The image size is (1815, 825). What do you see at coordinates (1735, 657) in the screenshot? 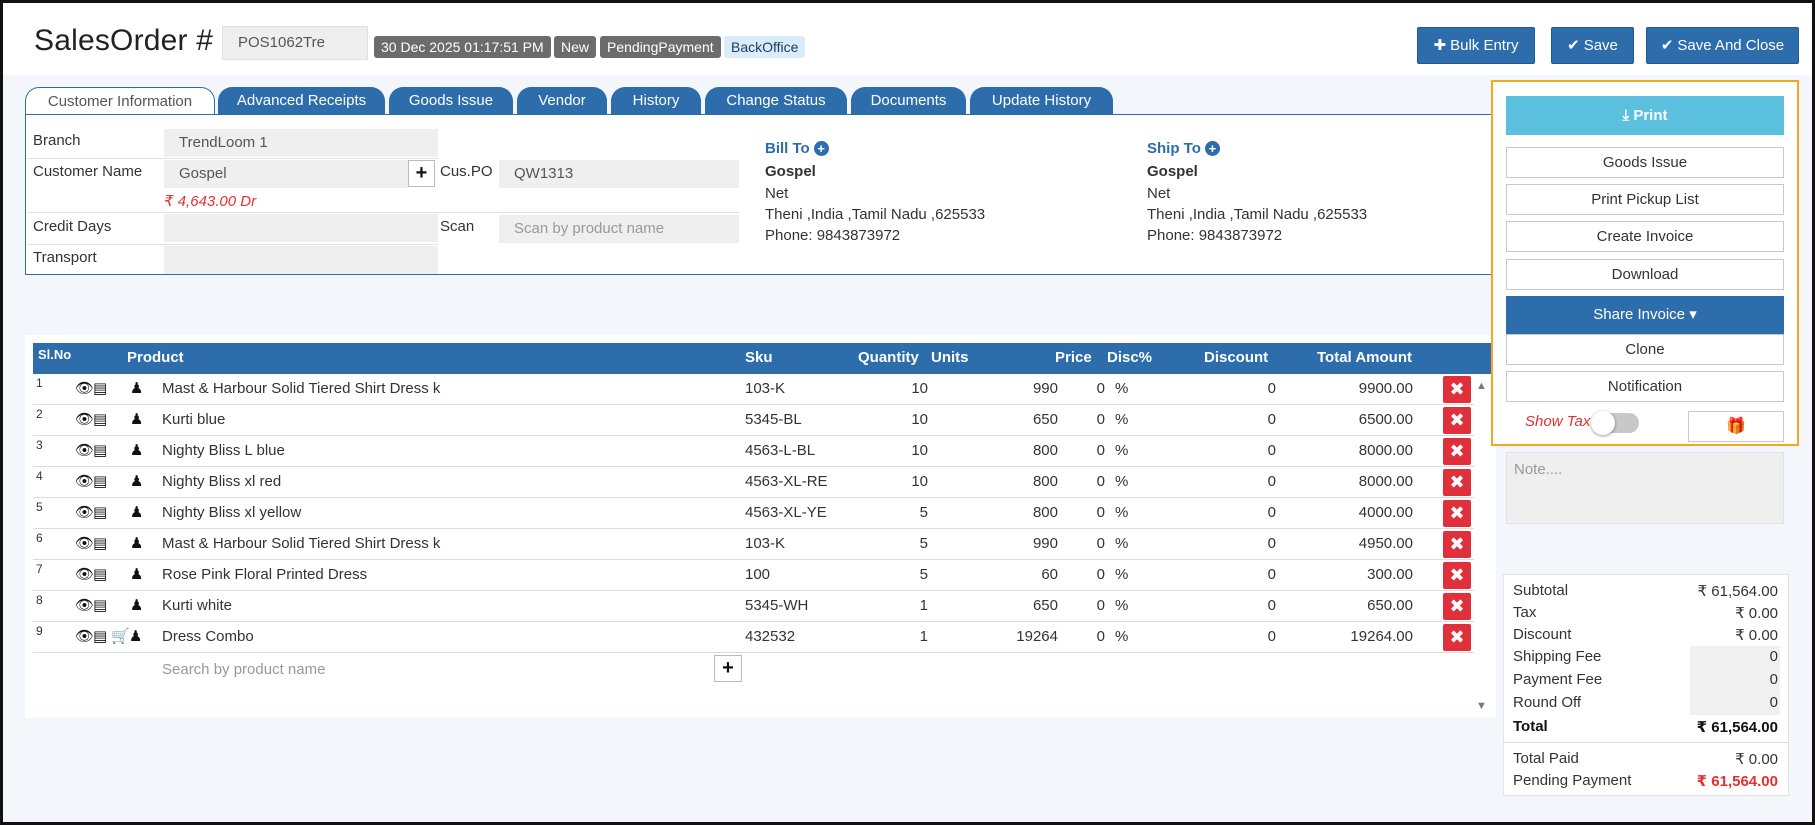
I see `shipping-fee-field` at bounding box center [1735, 657].